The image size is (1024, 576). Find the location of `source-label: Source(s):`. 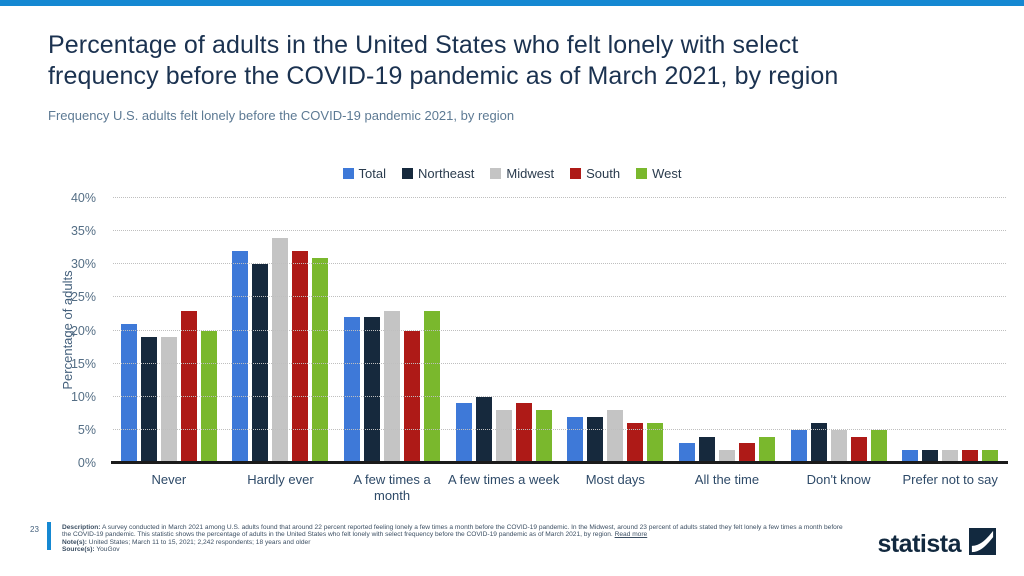

source-label: Source(s): is located at coordinates (78, 550).